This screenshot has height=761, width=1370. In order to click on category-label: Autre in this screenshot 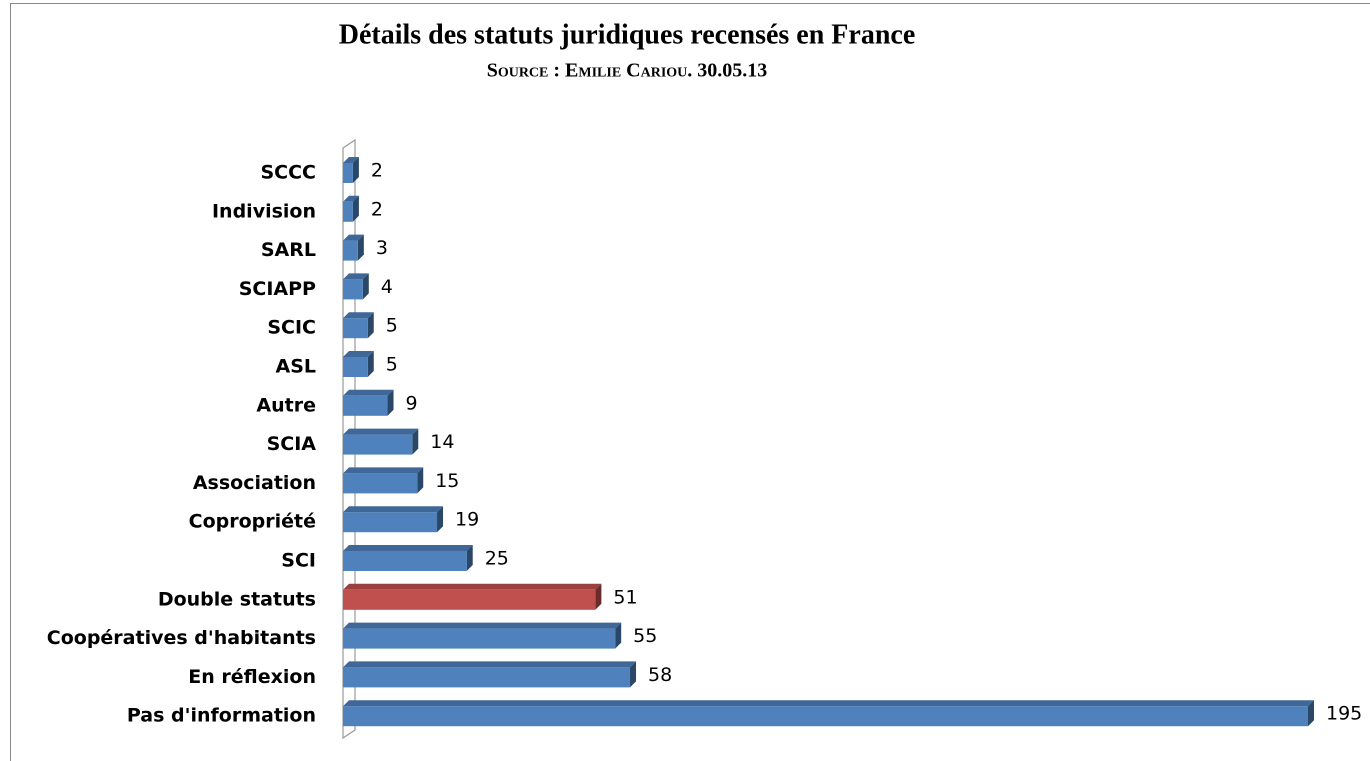, I will do `click(286, 405)`.